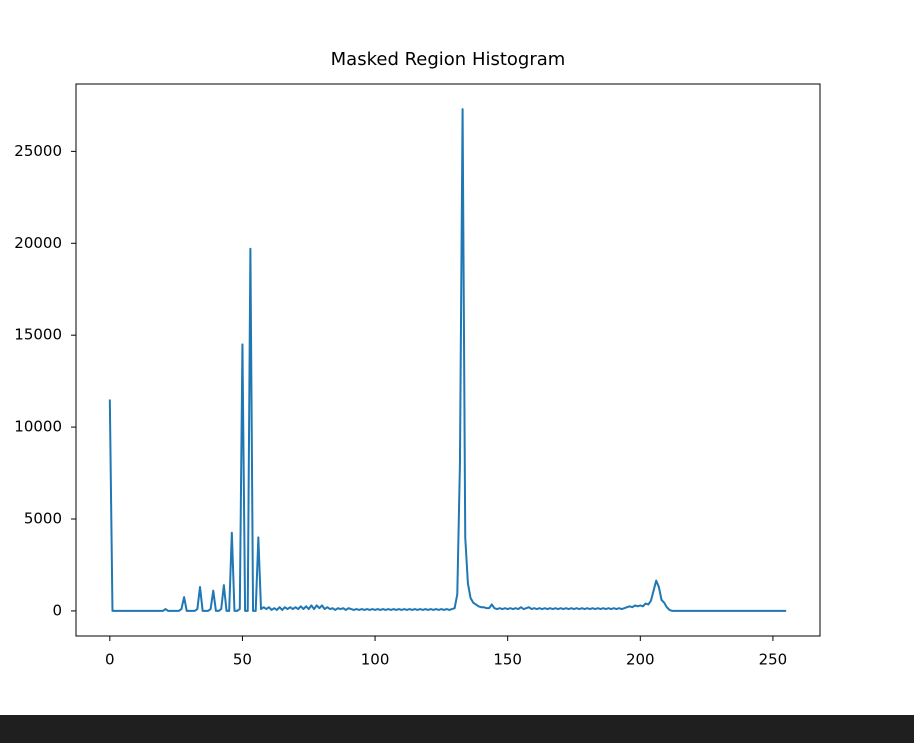 The width and height of the screenshot is (914, 743). I want to click on x-tick-label: 250, so click(773, 660).